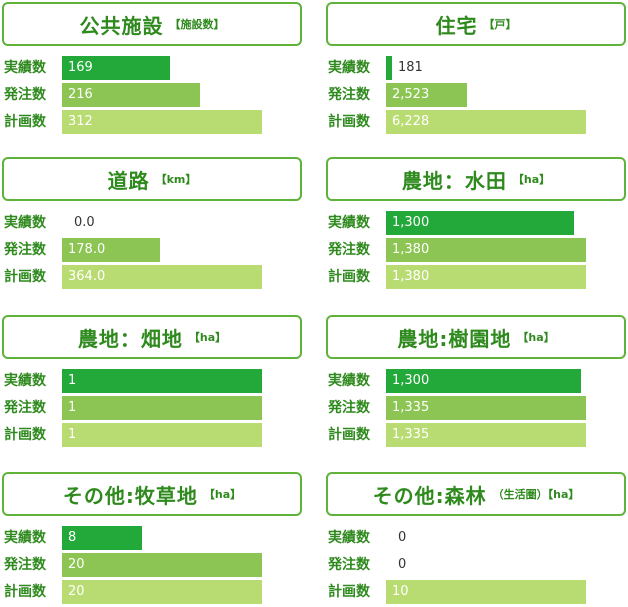 The height and width of the screenshot is (607, 628). I want to click on bar-value-label: 364.0, so click(87, 276).